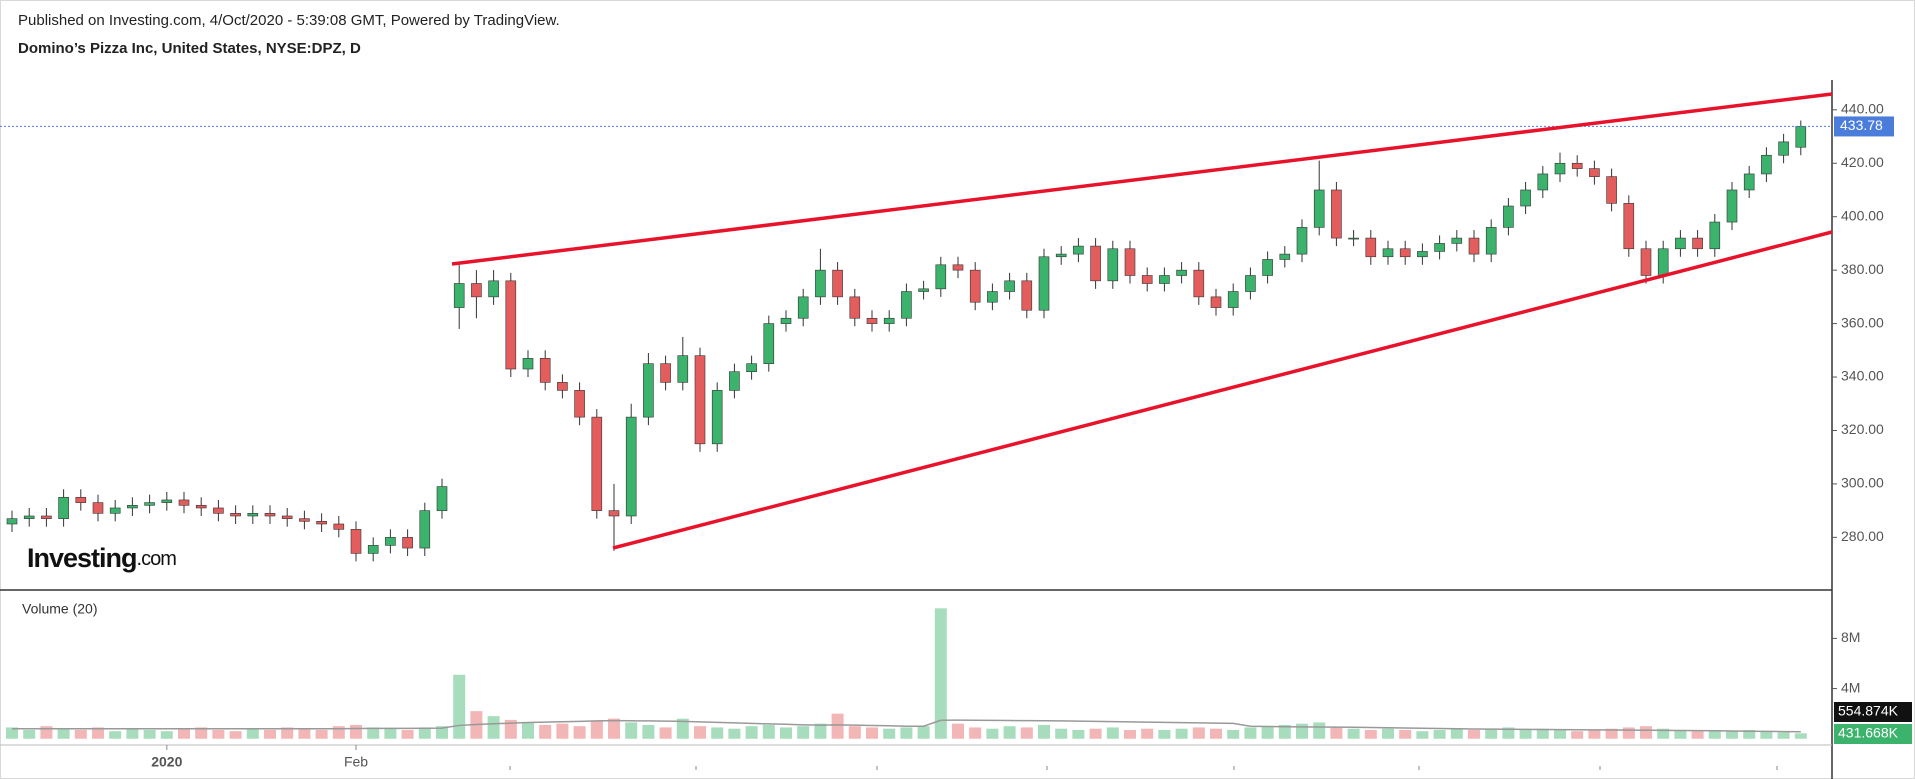 Image resolution: width=1915 pixels, height=779 pixels. I want to click on logo: Investing.com, so click(101, 558).